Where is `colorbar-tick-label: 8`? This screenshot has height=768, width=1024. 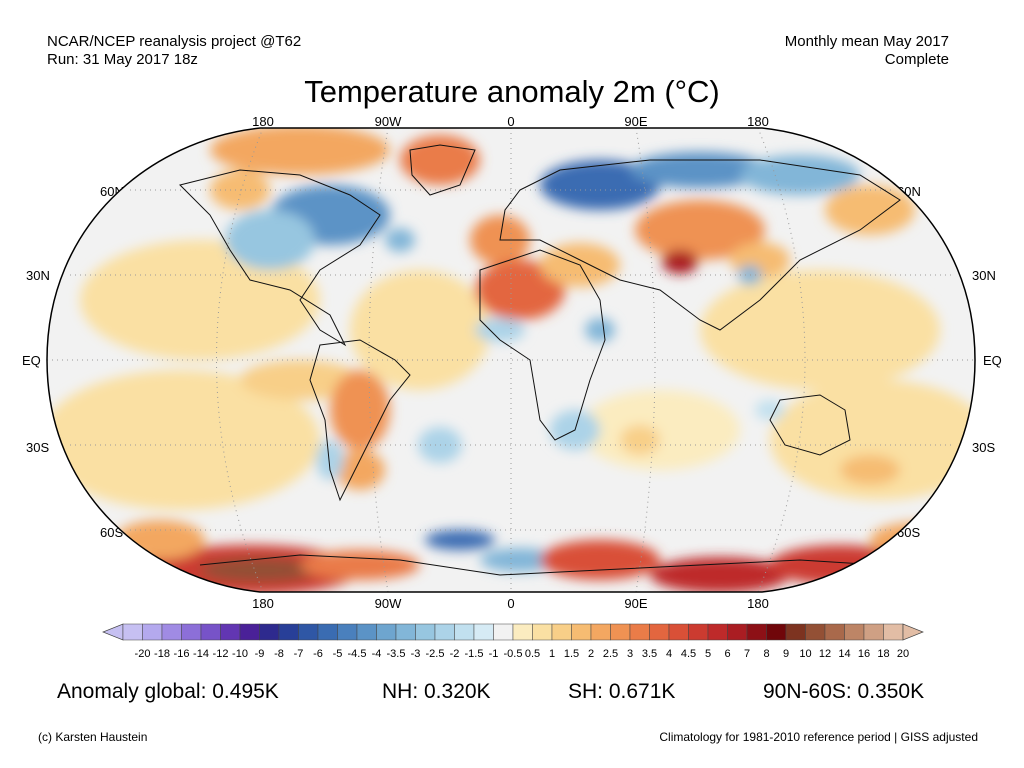
colorbar-tick-label: 8 is located at coordinates (766, 654).